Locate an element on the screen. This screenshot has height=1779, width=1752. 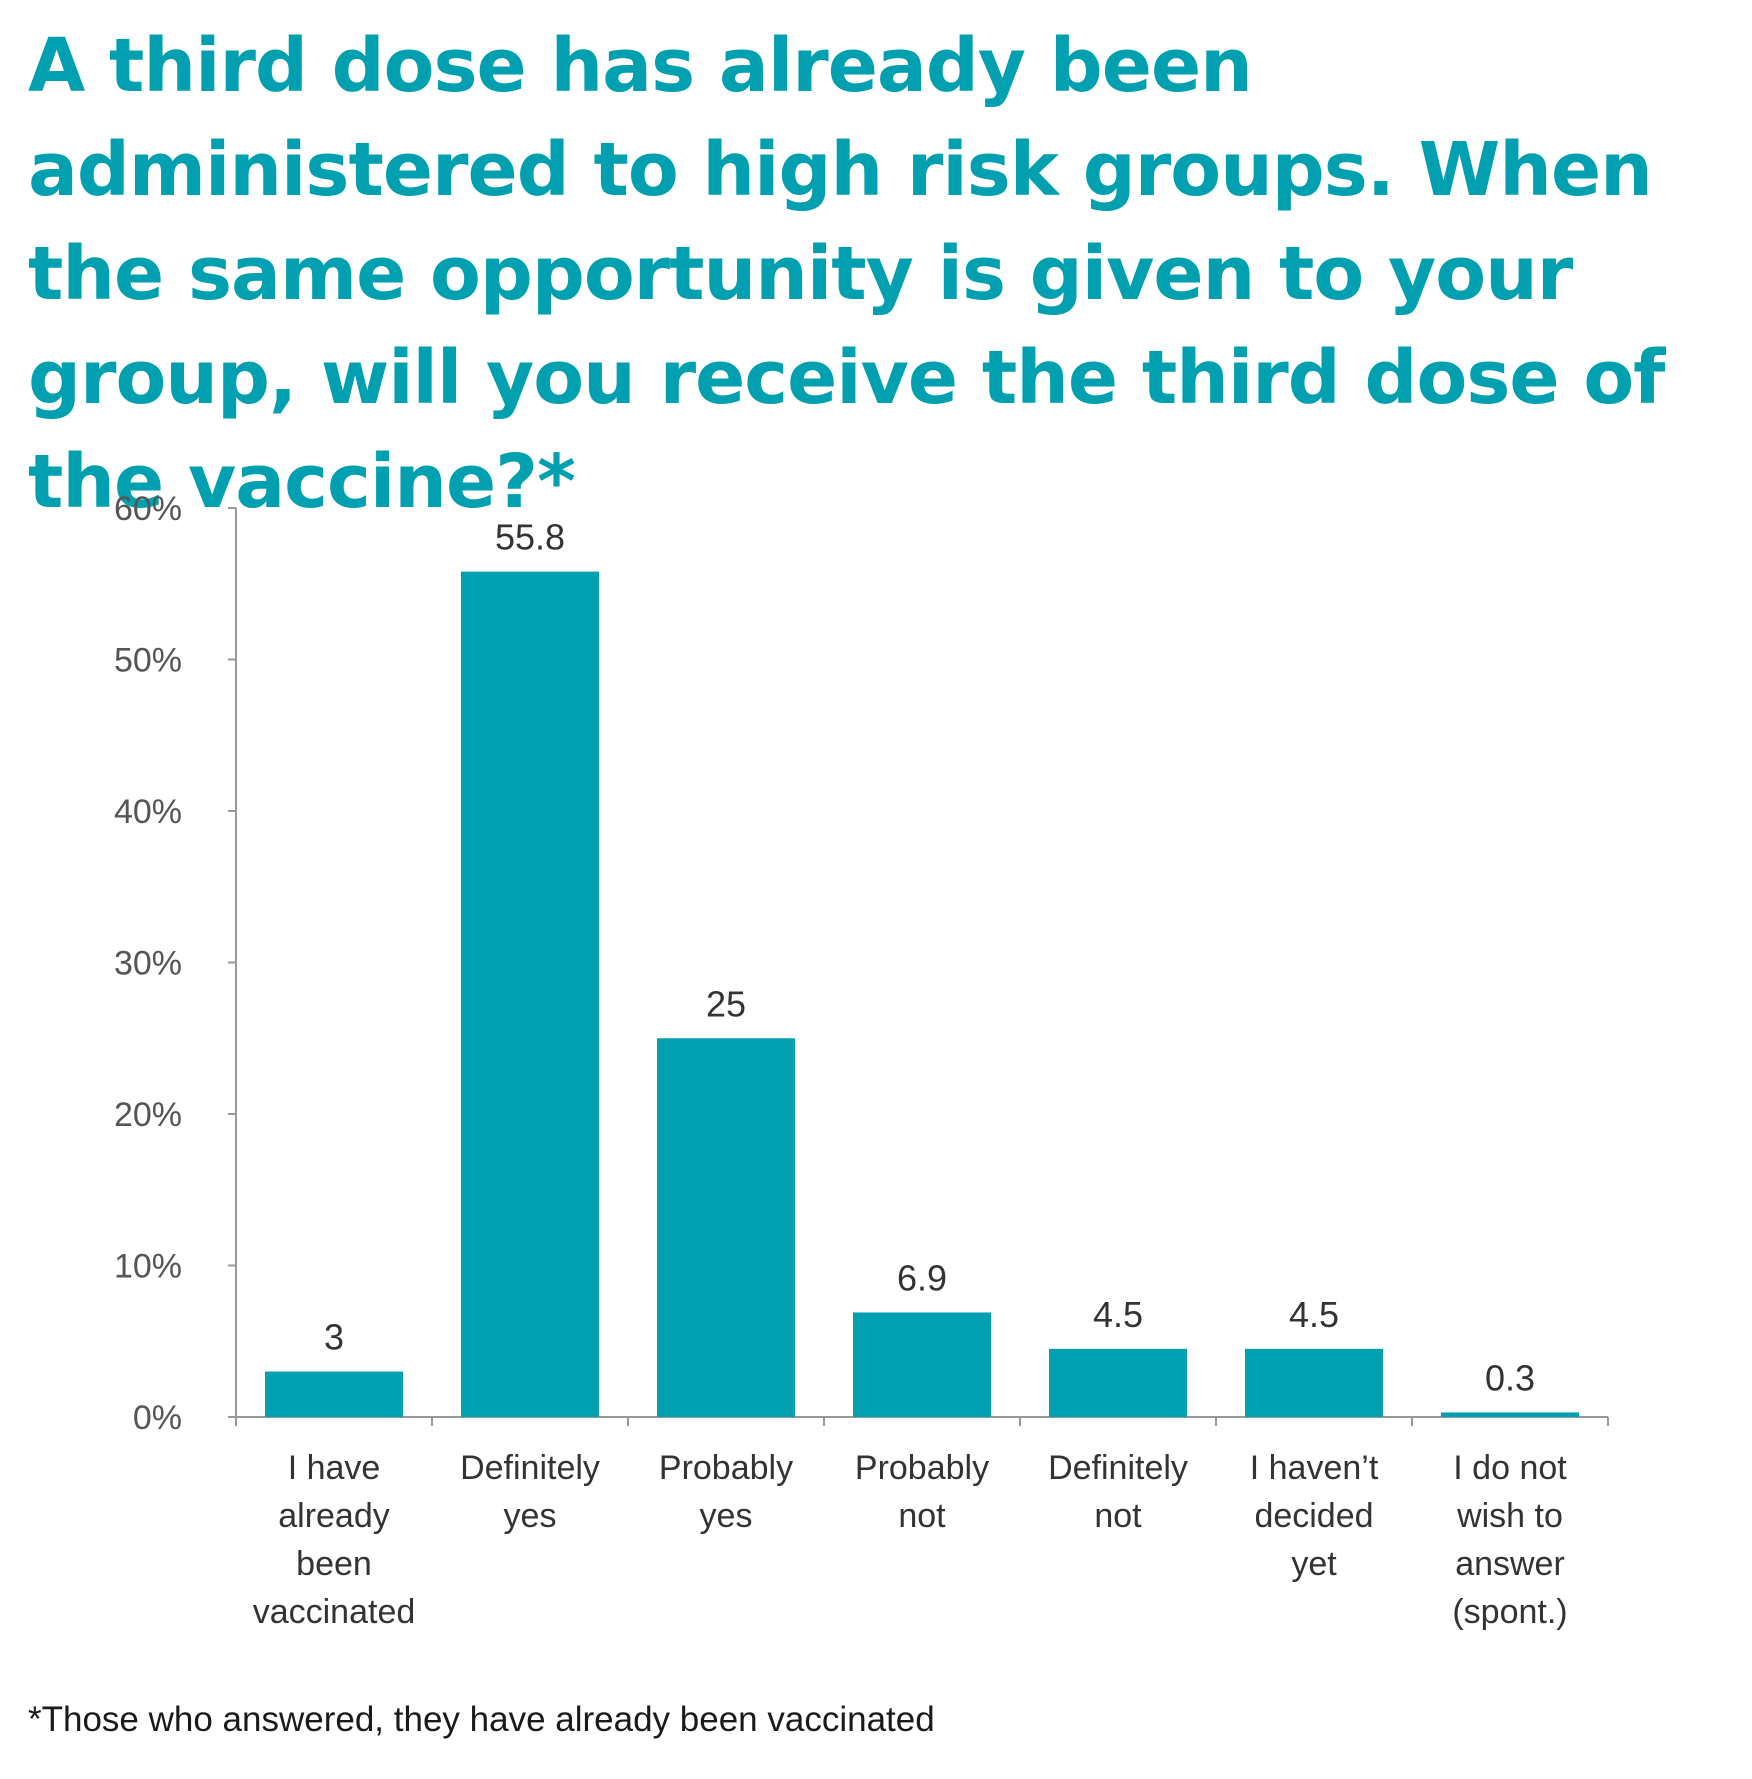
category-label: I have already been vaccinated is located at coordinates (334, 1540).